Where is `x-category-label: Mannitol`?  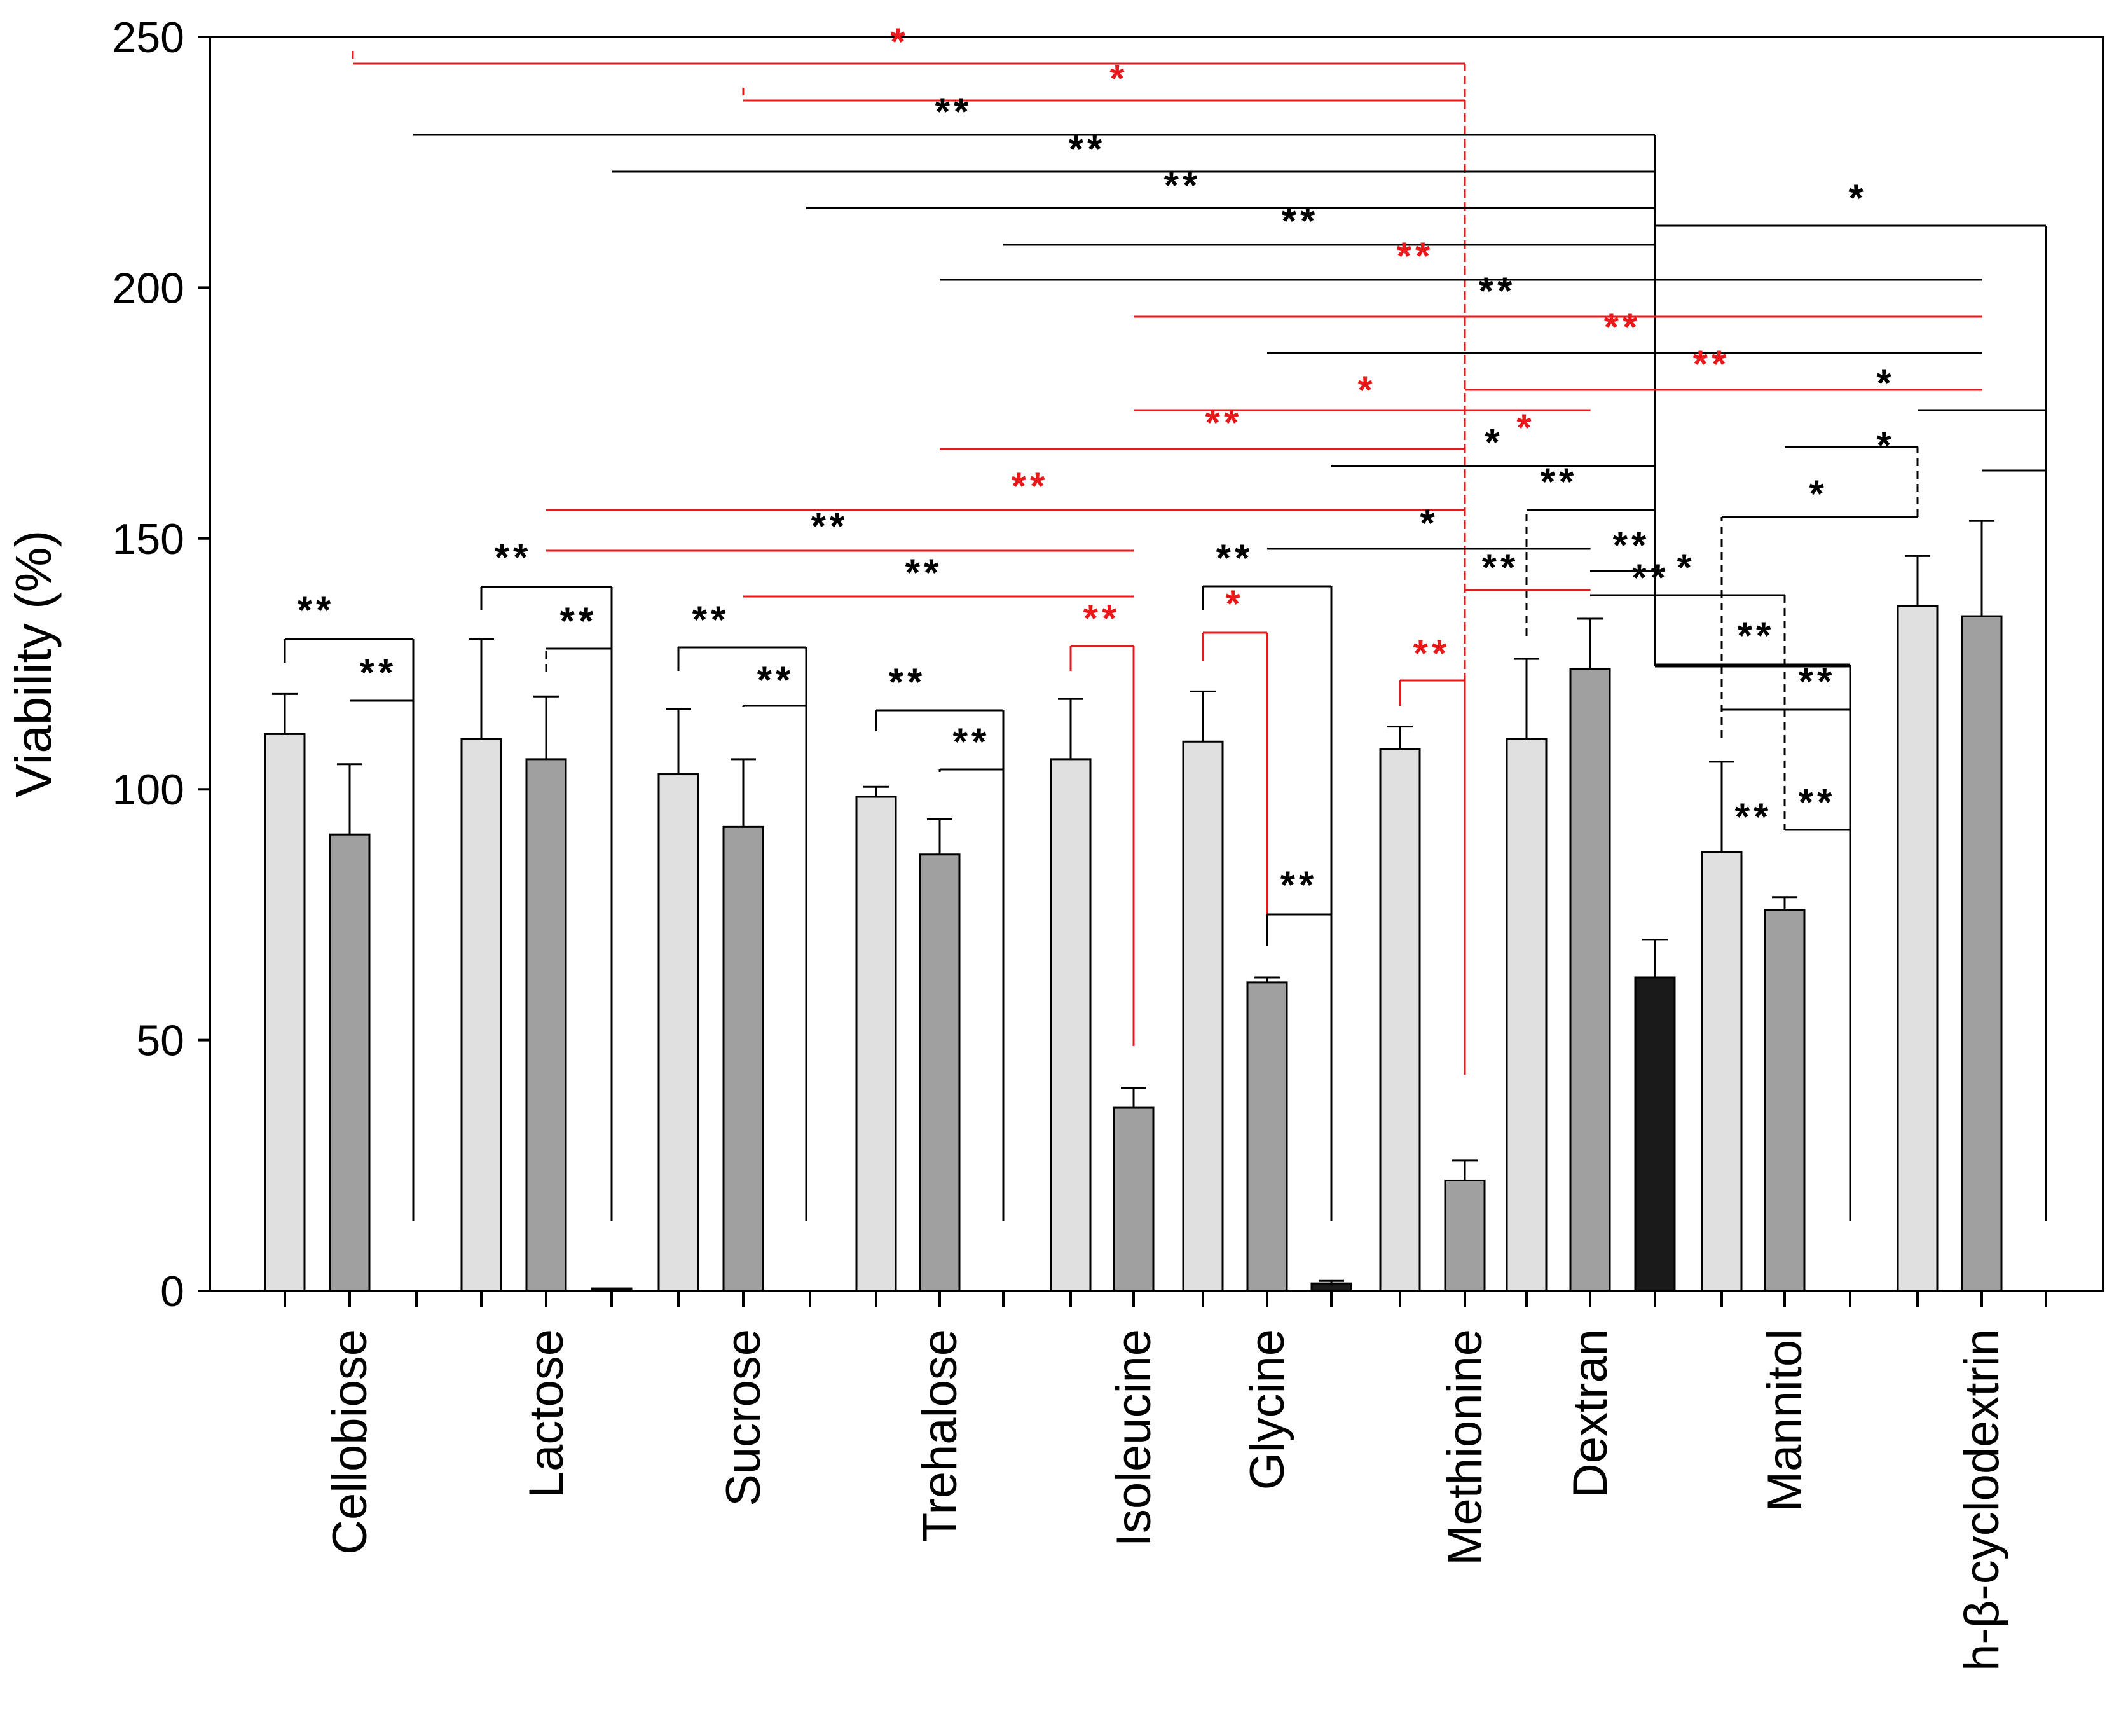
x-category-label: Mannitol is located at coordinates (1785, 1420).